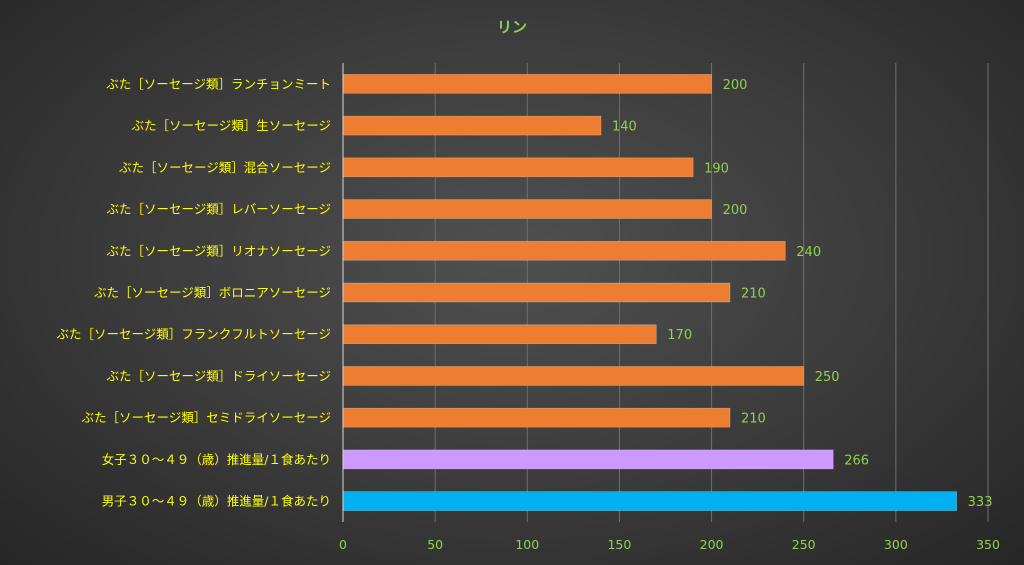 The width and height of the screenshot is (1024, 565). I want to click on value-label: 266, so click(856, 460).